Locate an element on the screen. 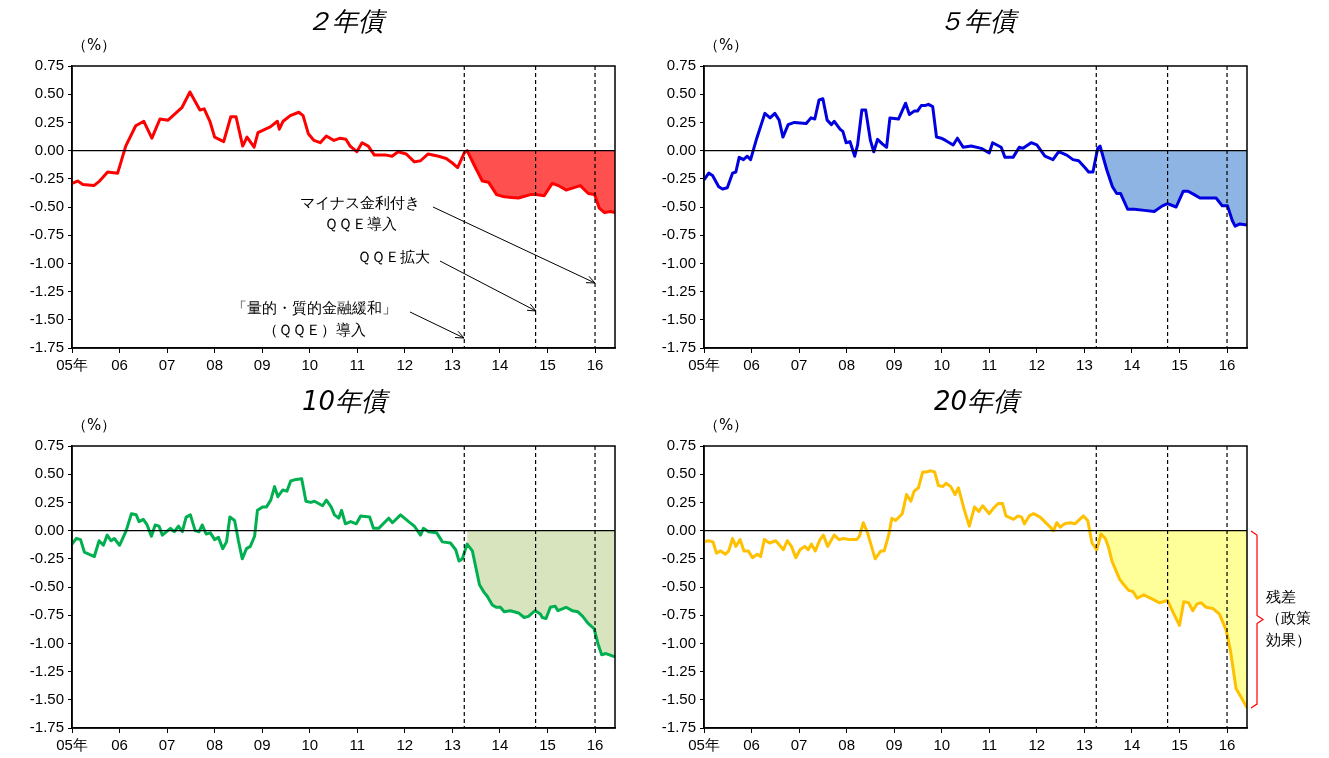 The width and height of the screenshot is (1329, 758). annotation: 「量的・質的金融緩和」（ＱＱＥ）導入 is located at coordinates (315, 319).